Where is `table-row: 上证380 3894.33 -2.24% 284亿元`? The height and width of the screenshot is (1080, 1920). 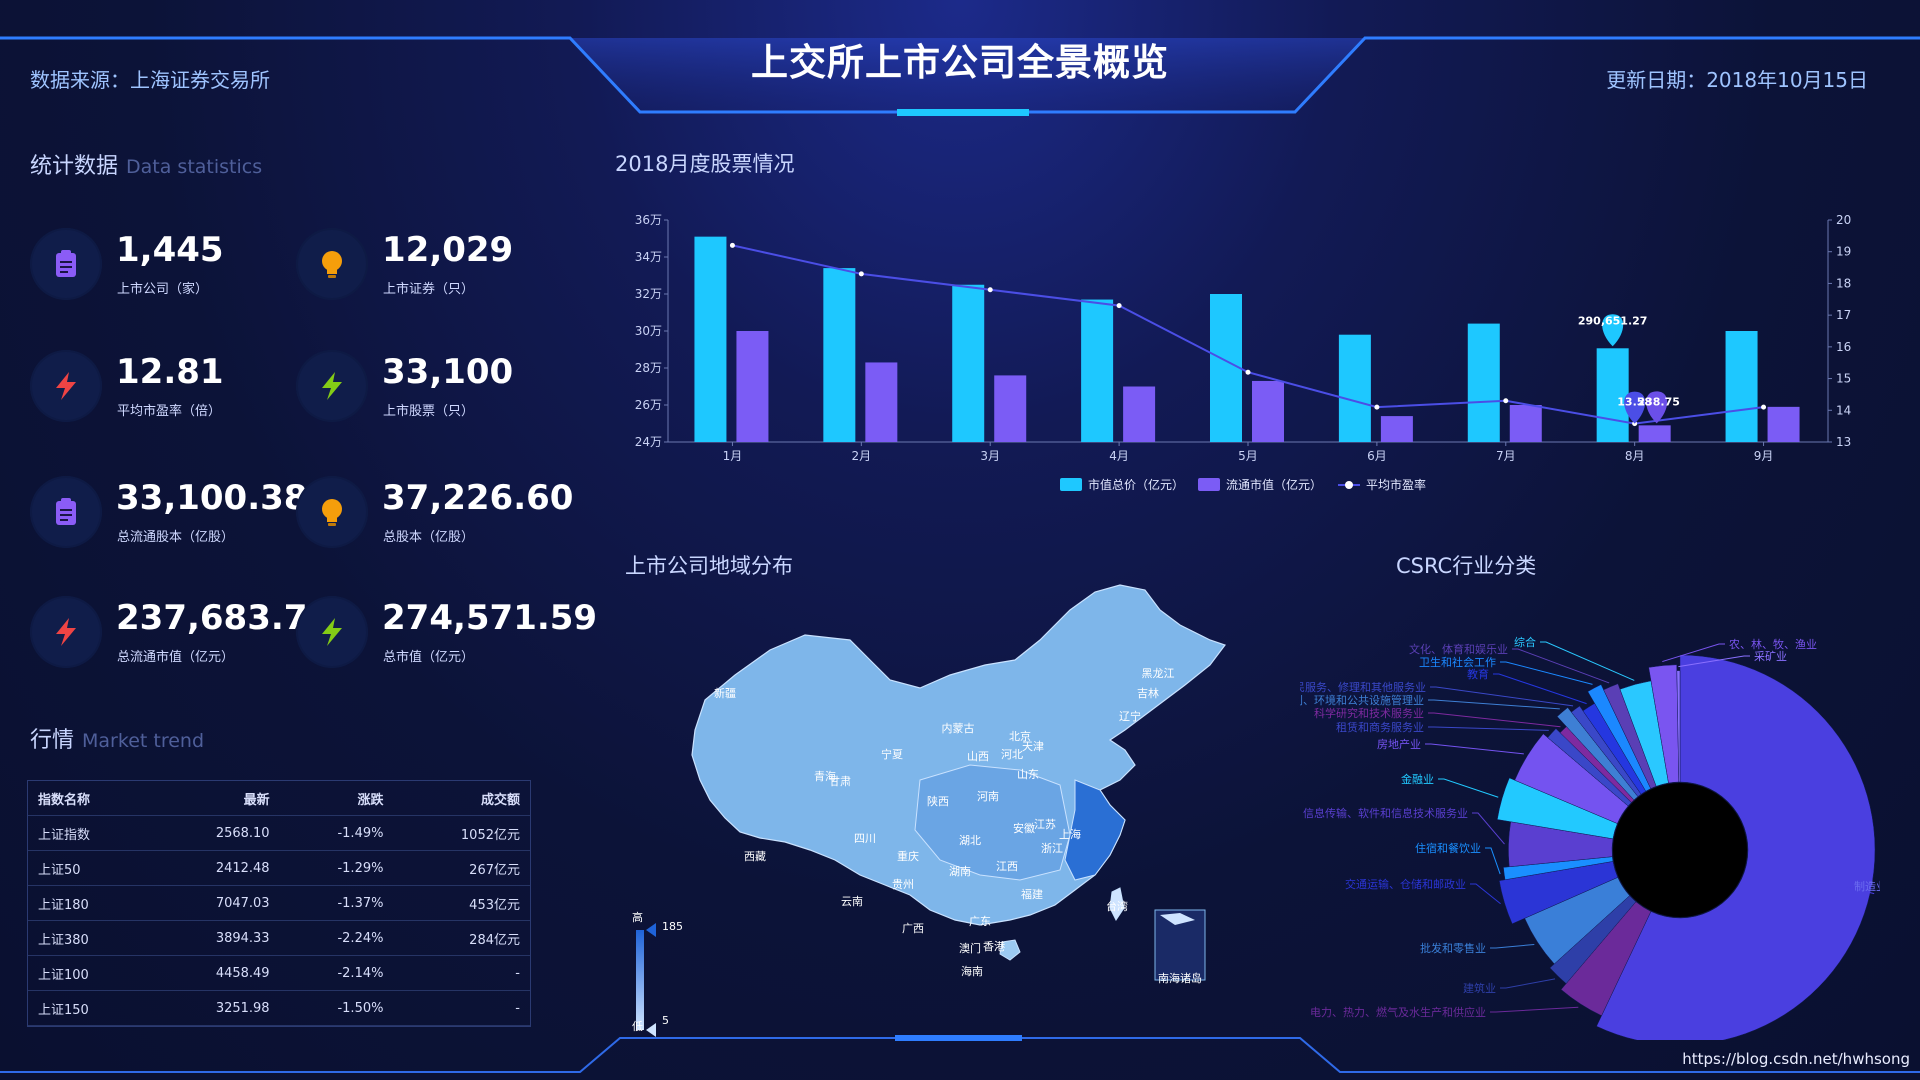
table-row: 上证380 3894.33 -2.24% 284亿元 is located at coordinates (279, 938).